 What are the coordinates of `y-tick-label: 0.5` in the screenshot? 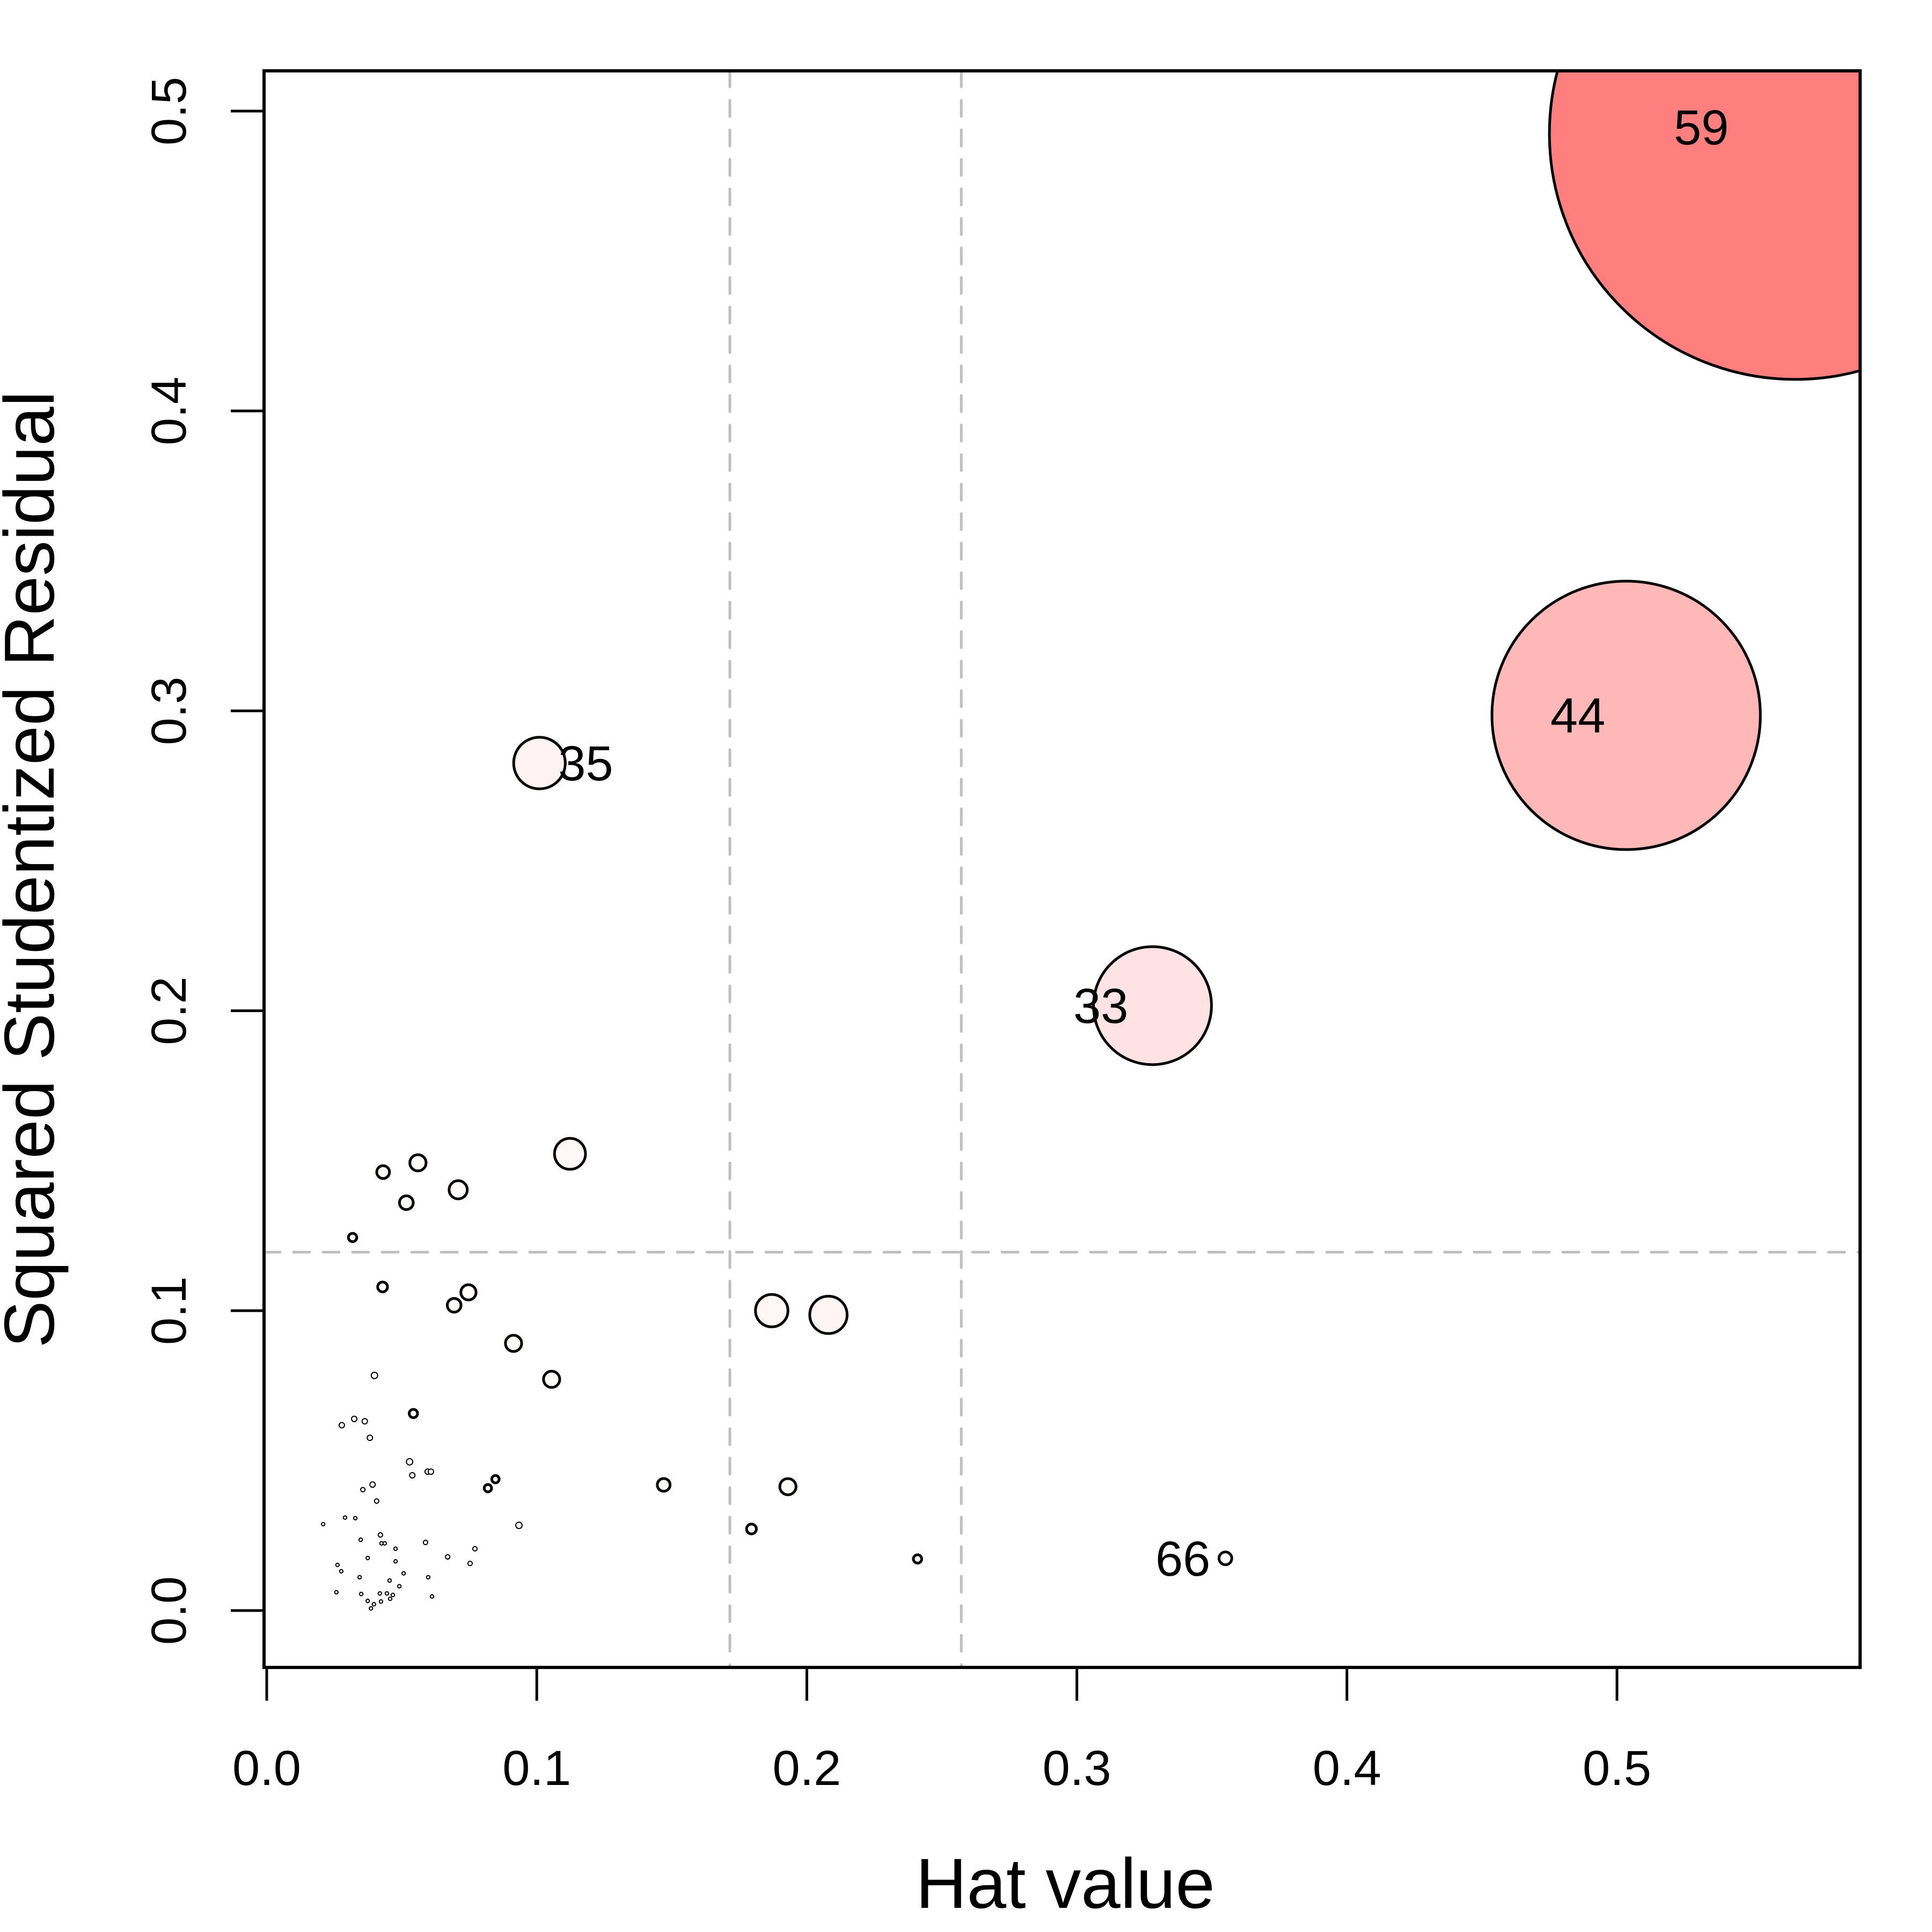 It's located at (169, 111).